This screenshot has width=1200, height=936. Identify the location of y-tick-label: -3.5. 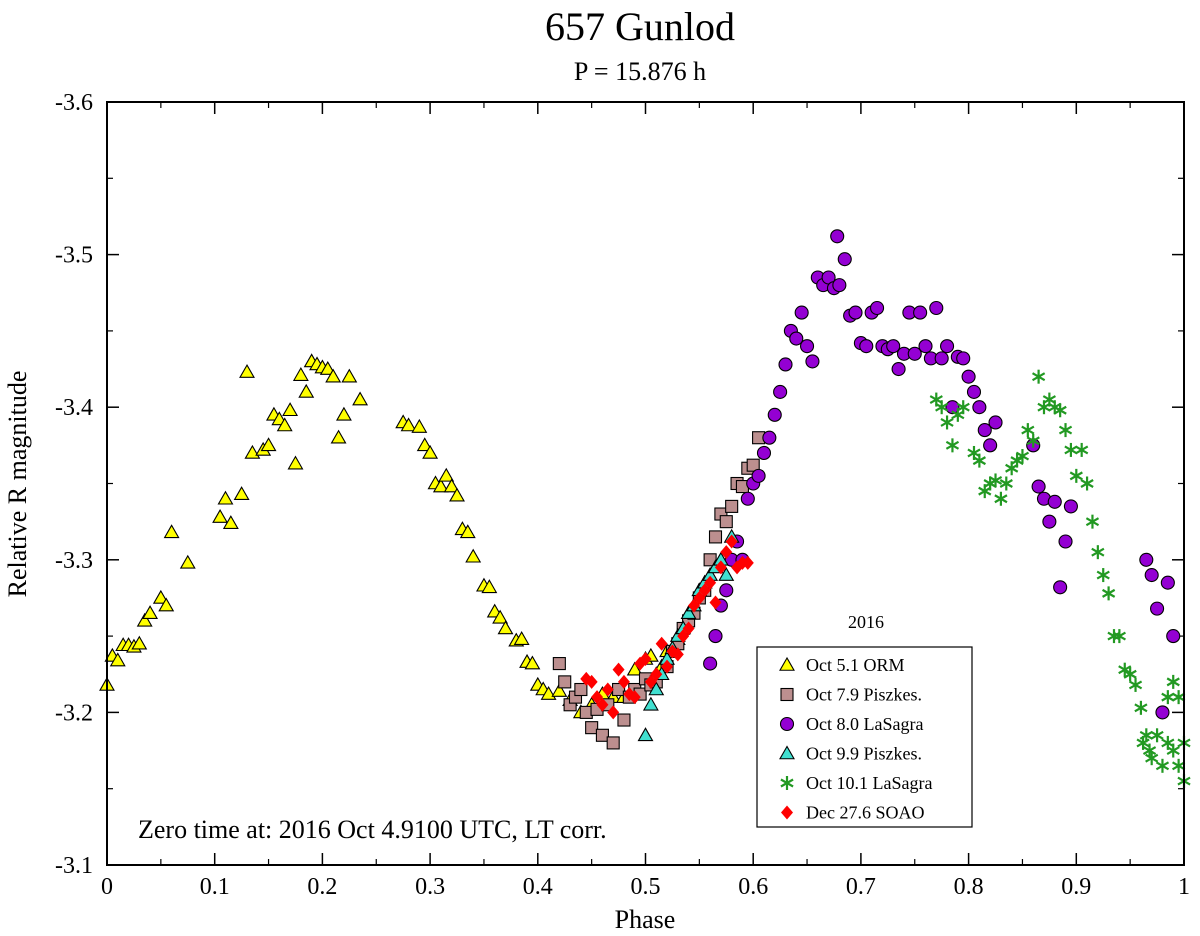
(74, 256).